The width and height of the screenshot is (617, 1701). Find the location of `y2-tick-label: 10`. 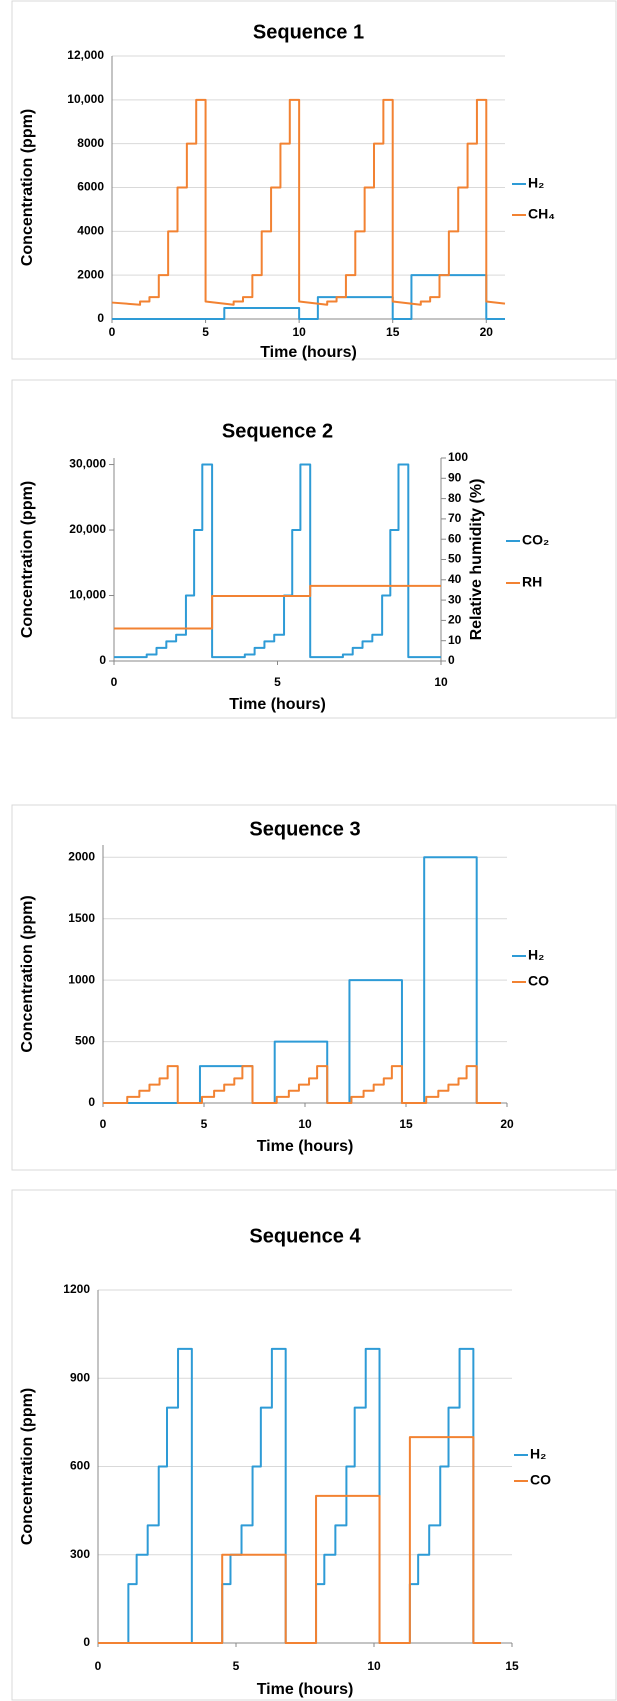

y2-tick-label: 10 is located at coordinates (455, 640).